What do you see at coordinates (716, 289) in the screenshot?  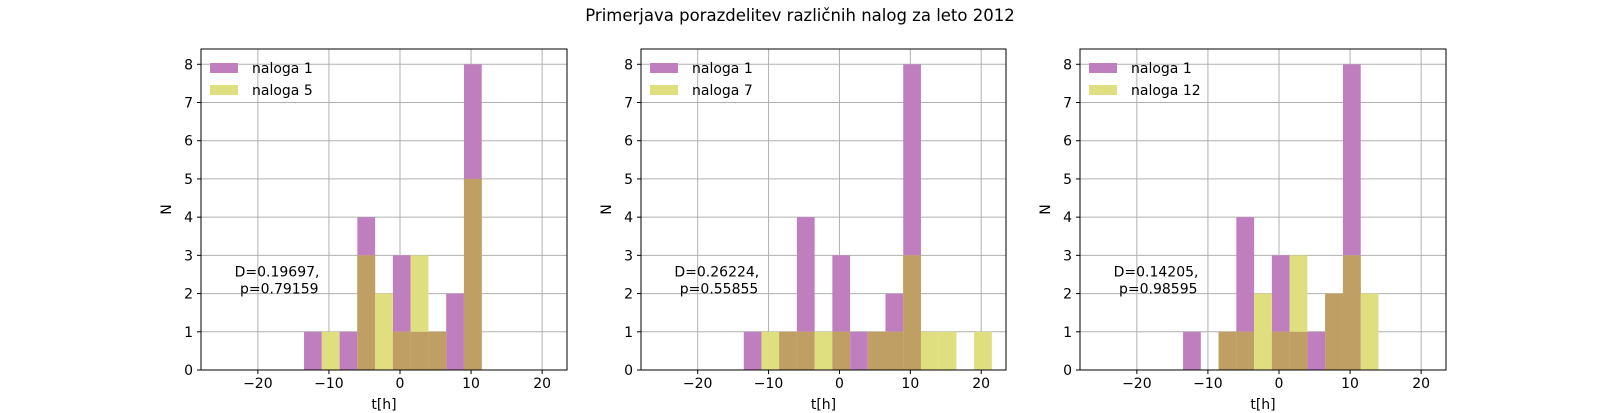 I see `stats-annotation-line: p=0.55855` at bounding box center [716, 289].